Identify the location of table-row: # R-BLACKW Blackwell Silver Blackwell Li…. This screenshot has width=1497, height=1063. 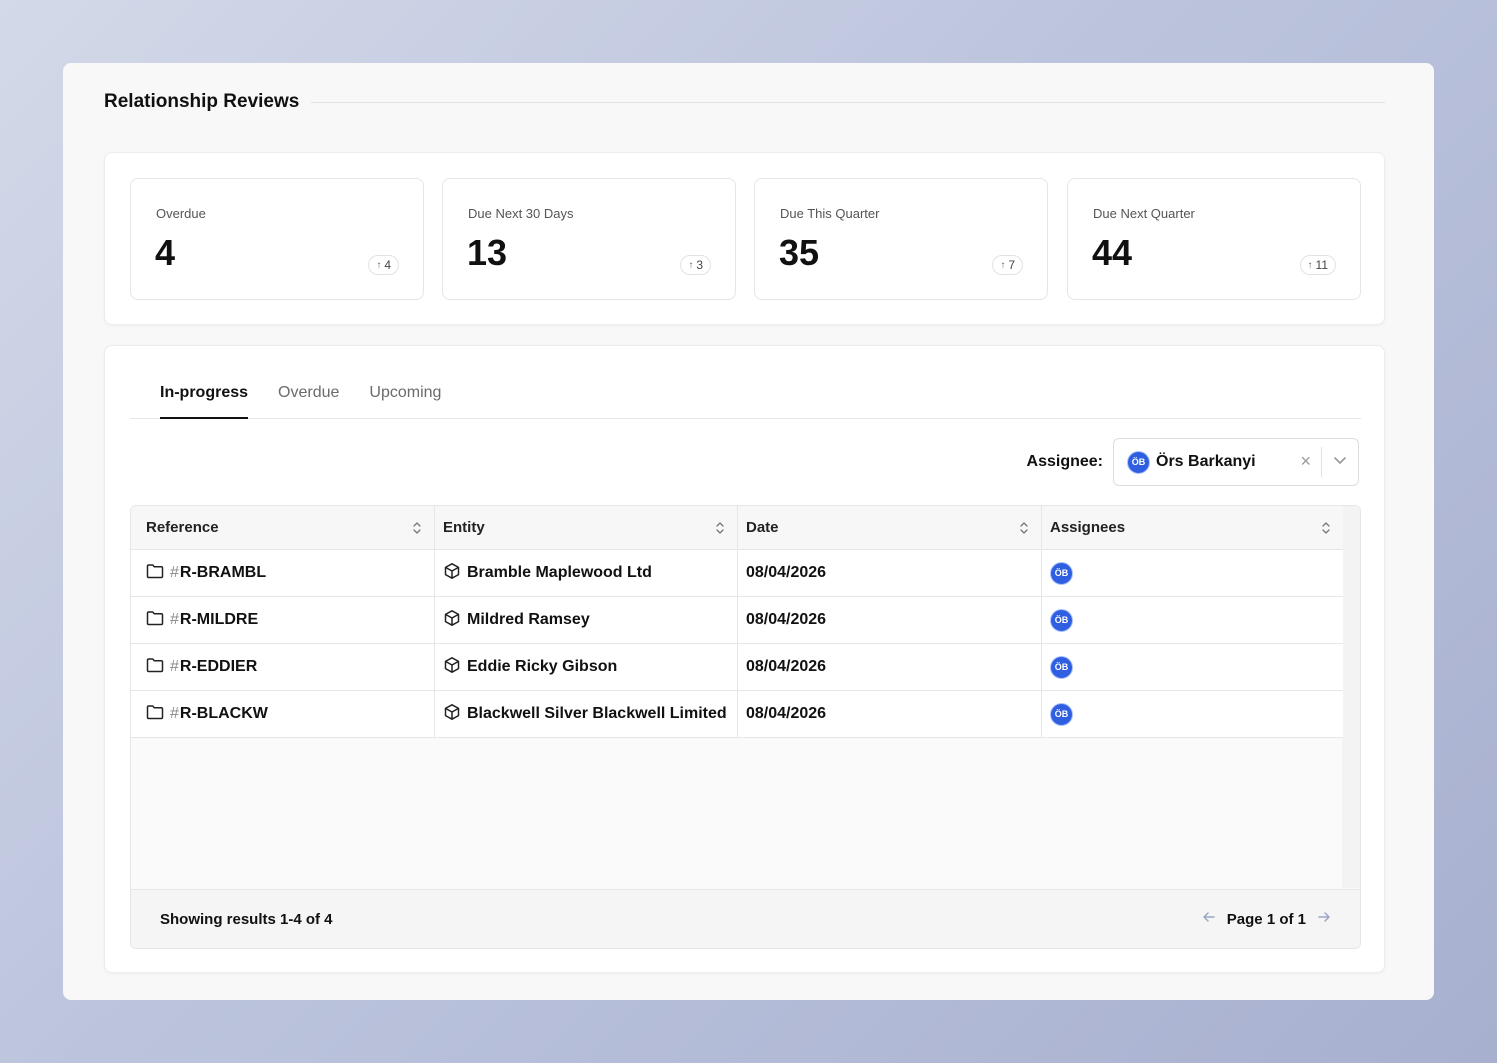
(737, 714).